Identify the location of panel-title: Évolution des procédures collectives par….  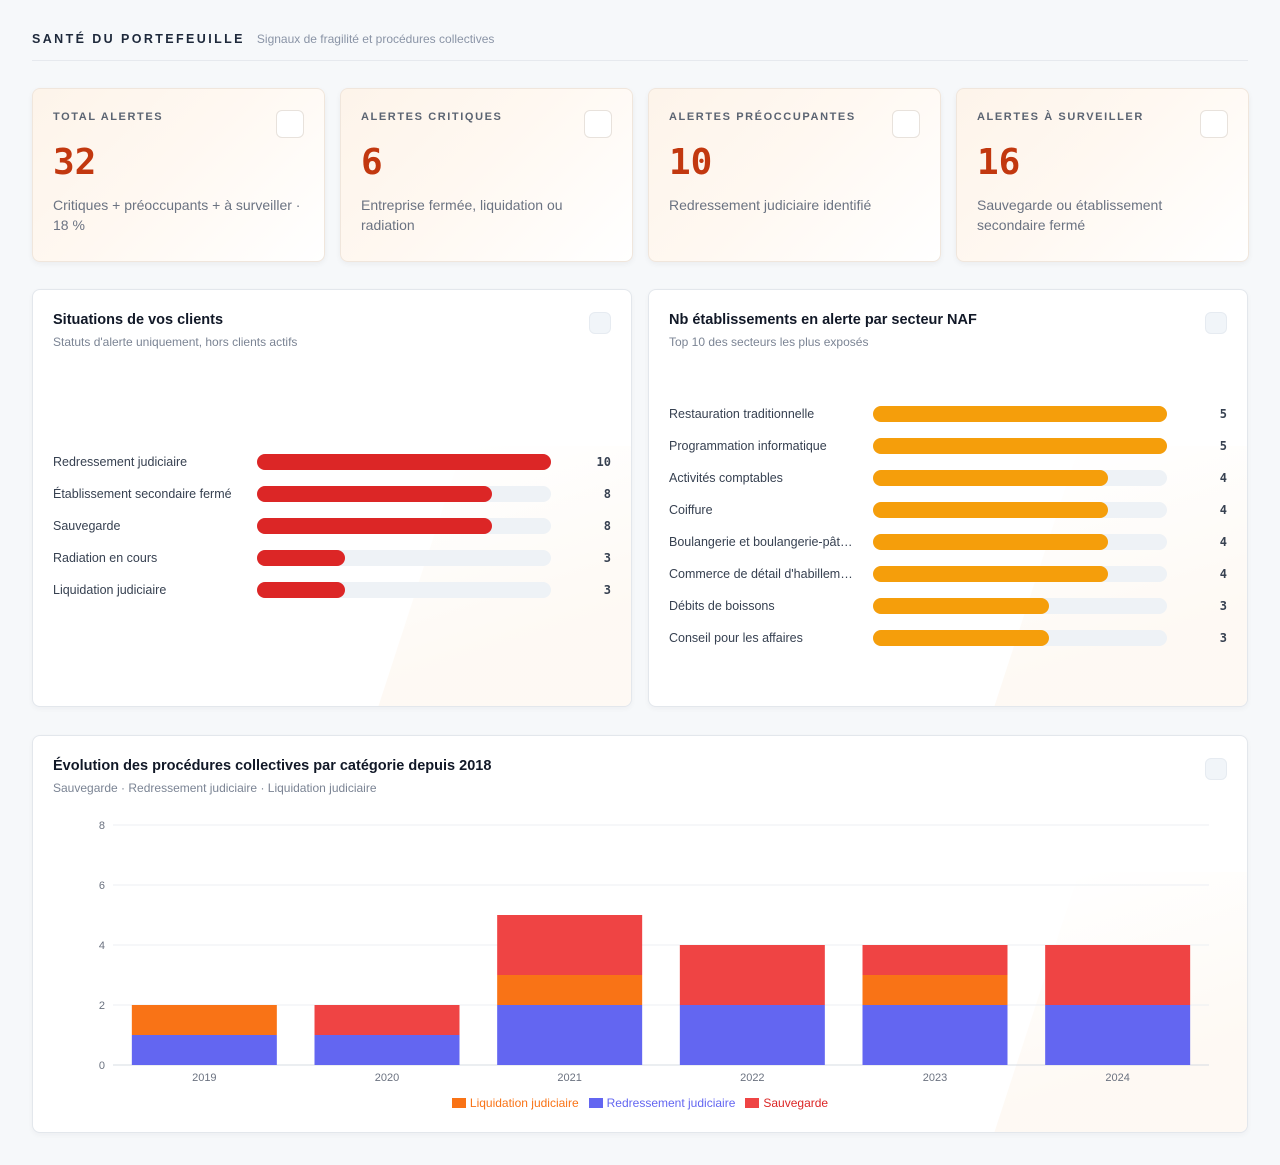
(272, 766).